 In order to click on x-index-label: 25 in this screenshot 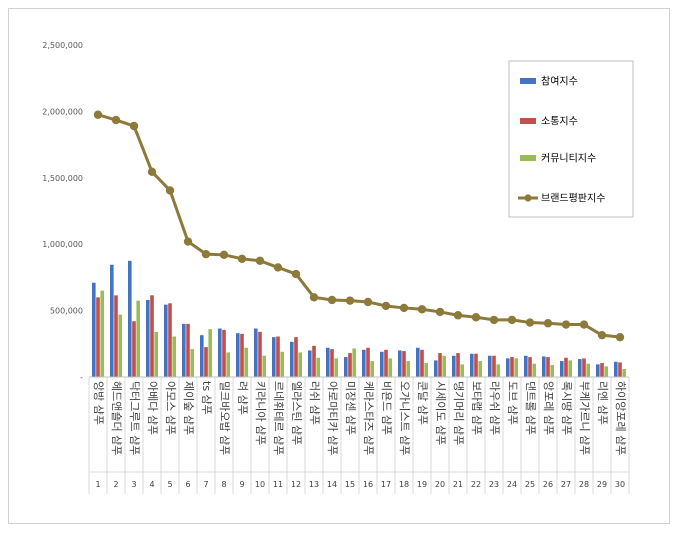, I will do `click(530, 484)`.